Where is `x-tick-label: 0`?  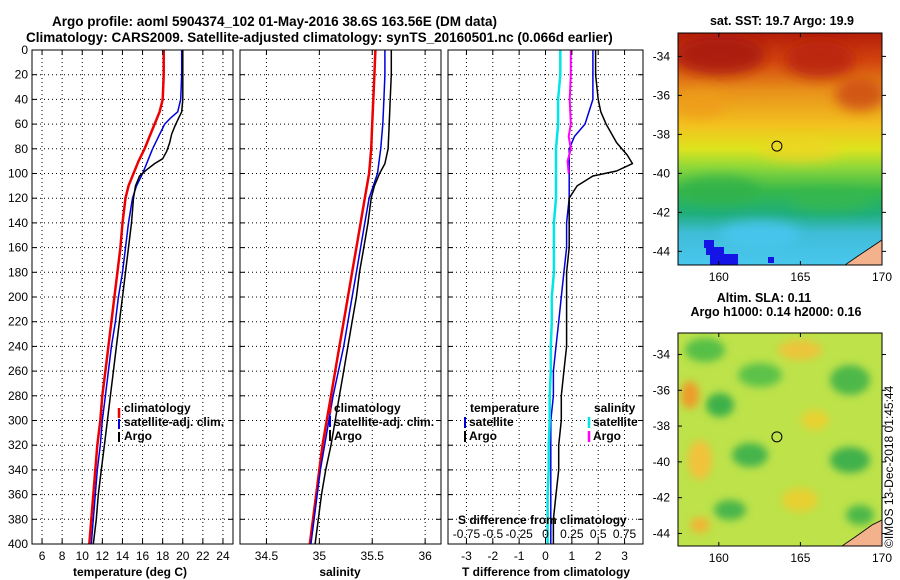 x-tick-label: 0 is located at coordinates (545, 556).